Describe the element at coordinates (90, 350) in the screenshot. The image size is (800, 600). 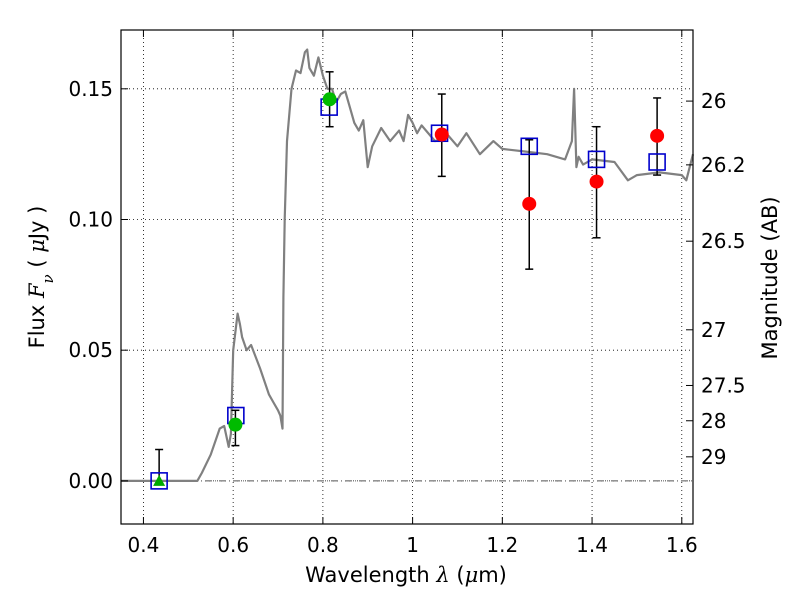
I see `y-tick-label: 0.05` at that location.